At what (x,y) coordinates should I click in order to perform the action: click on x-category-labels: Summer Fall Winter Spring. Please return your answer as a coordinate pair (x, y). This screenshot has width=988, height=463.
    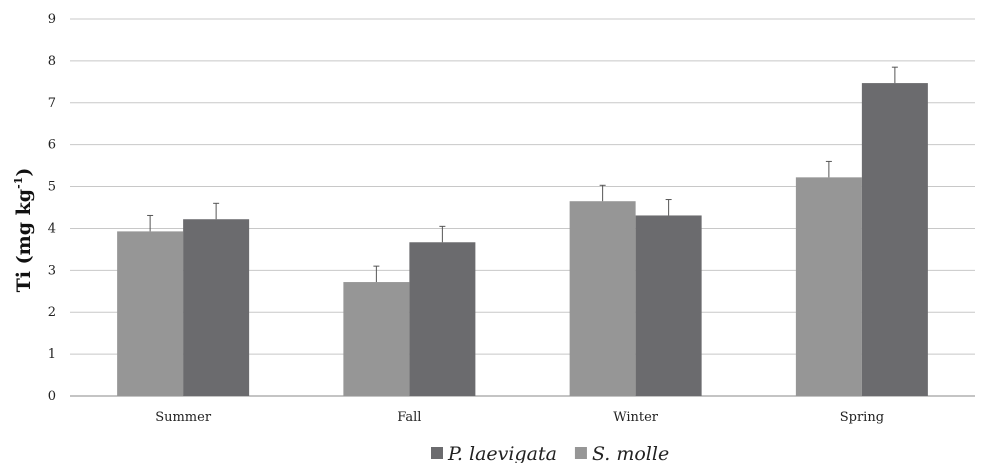
    Looking at the image, I should click on (519, 417).